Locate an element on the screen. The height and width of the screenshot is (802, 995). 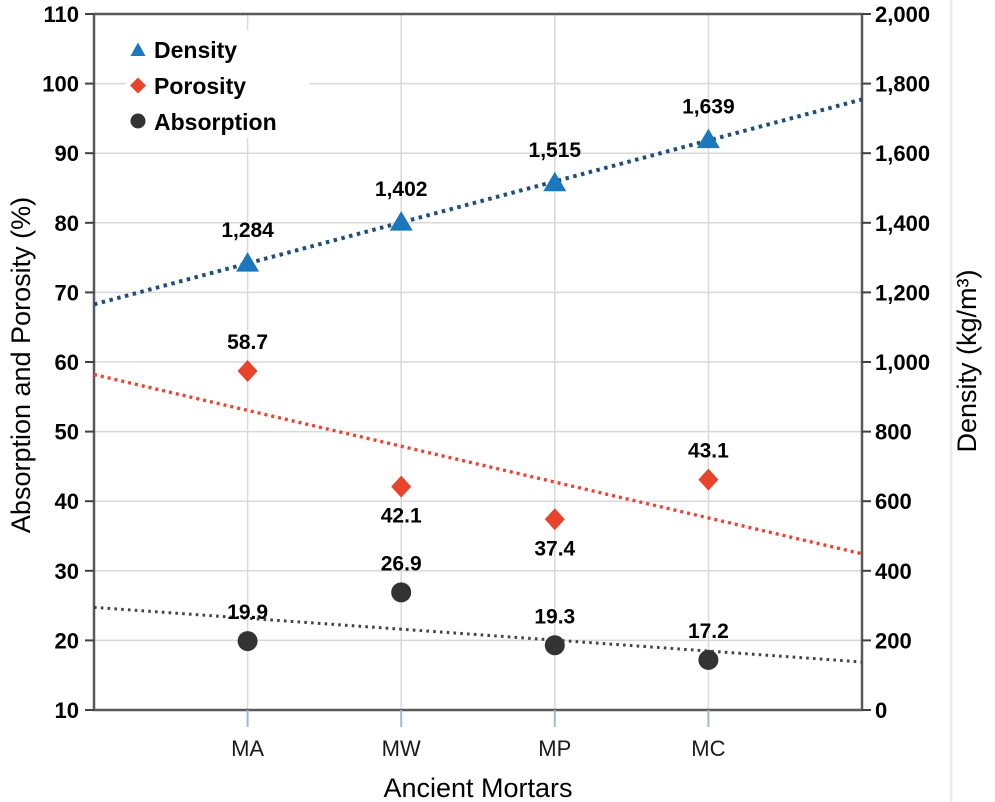
right-axis-tick-label: 0 is located at coordinates (881, 710).